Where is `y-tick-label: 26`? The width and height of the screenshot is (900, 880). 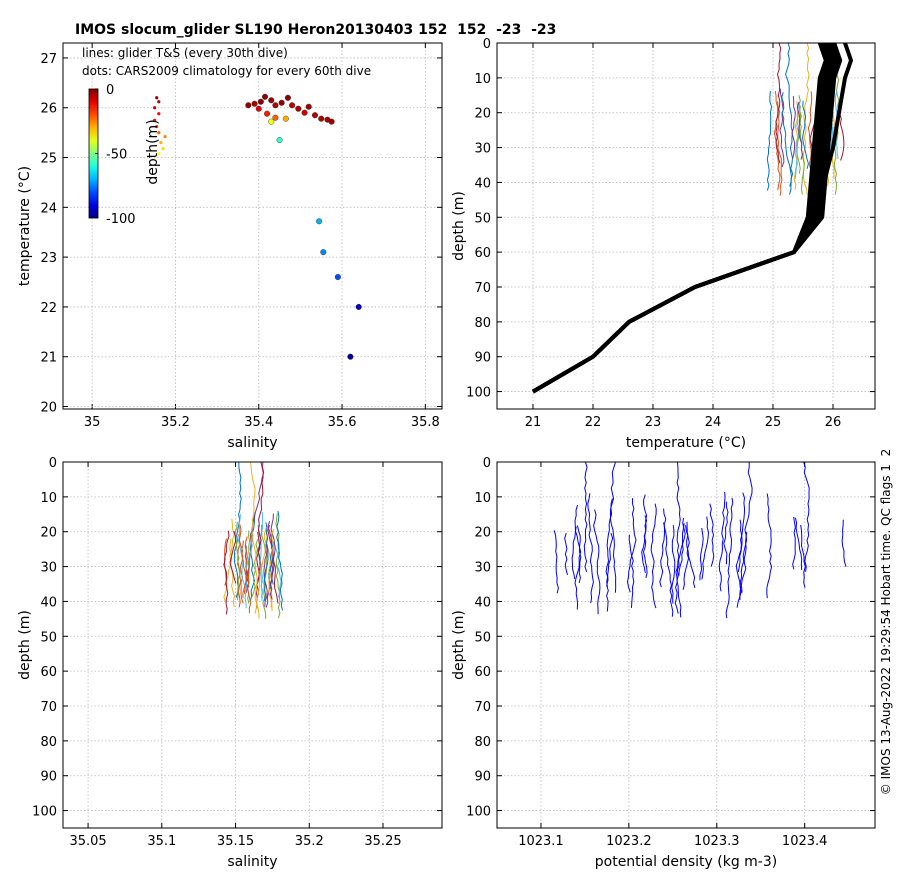 y-tick-label: 26 is located at coordinates (48, 109).